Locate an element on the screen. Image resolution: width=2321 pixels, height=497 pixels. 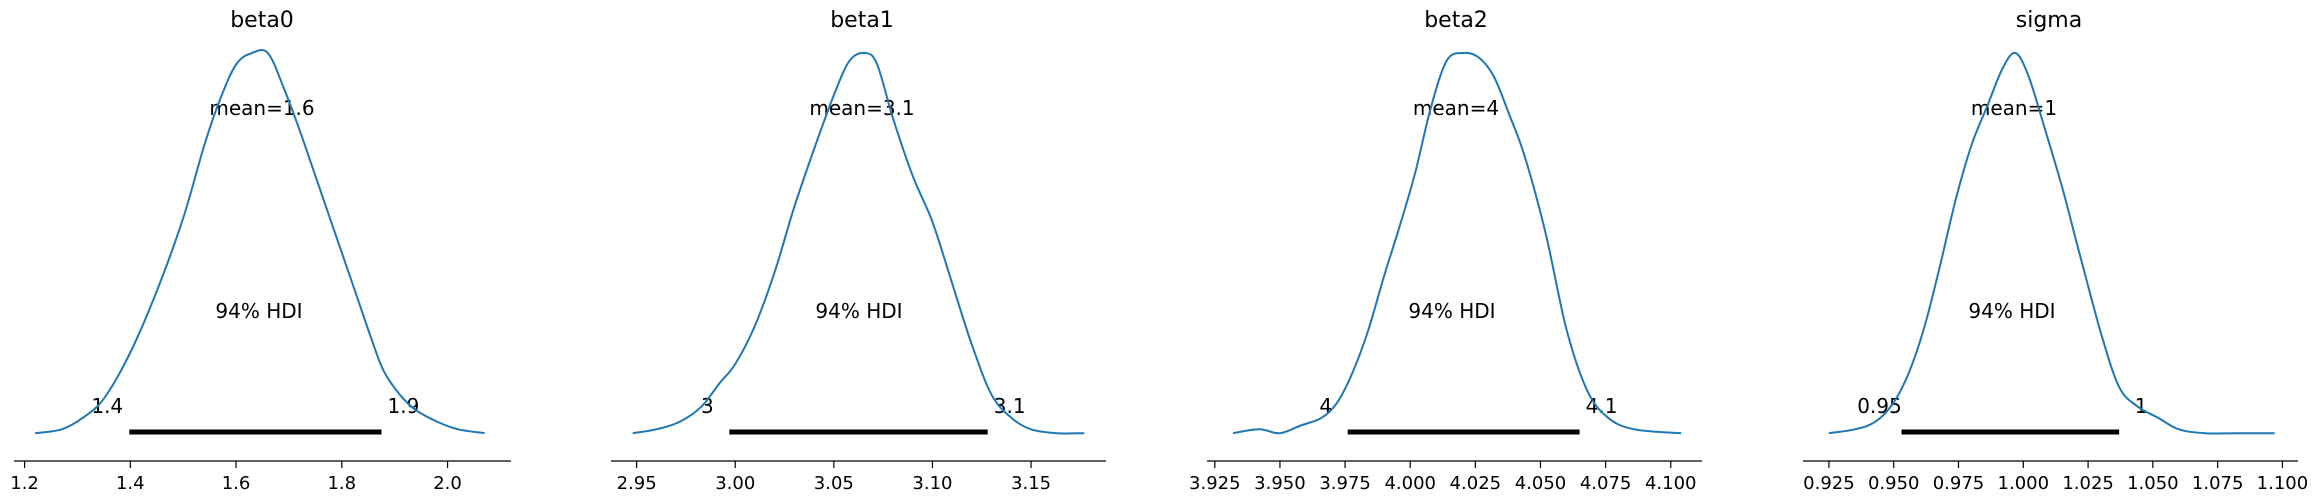
panel-title: beta0 is located at coordinates (262, 20).